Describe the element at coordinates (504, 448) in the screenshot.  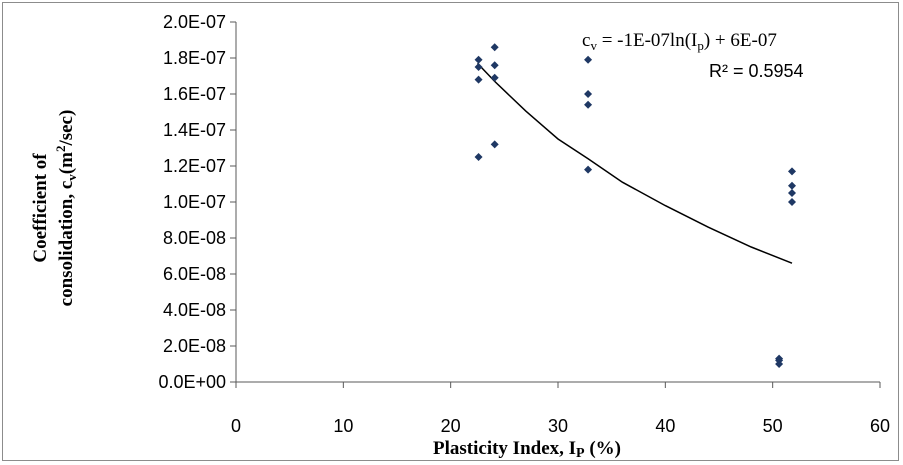
I see `x-axis-title-main: Plasticity Index, I` at that location.